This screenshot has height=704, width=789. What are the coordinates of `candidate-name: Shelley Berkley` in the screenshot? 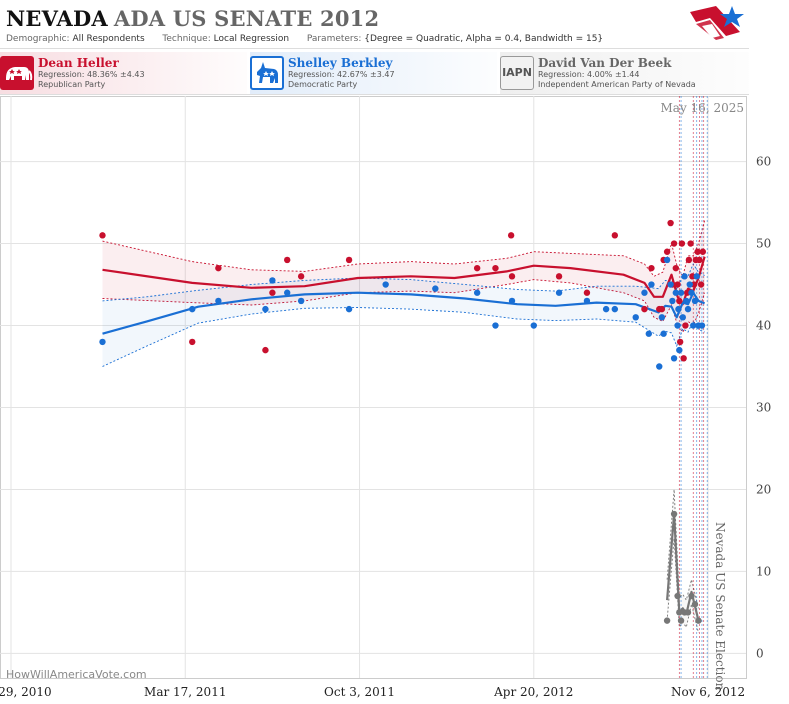 It's located at (340, 63).